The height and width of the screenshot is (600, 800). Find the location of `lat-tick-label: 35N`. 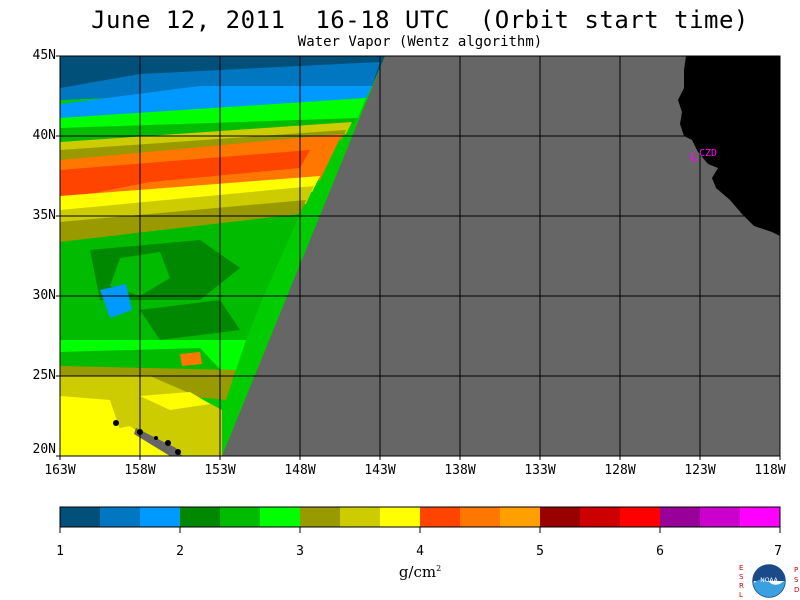

lat-tick-label: 35N is located at coordinates (44, 215).